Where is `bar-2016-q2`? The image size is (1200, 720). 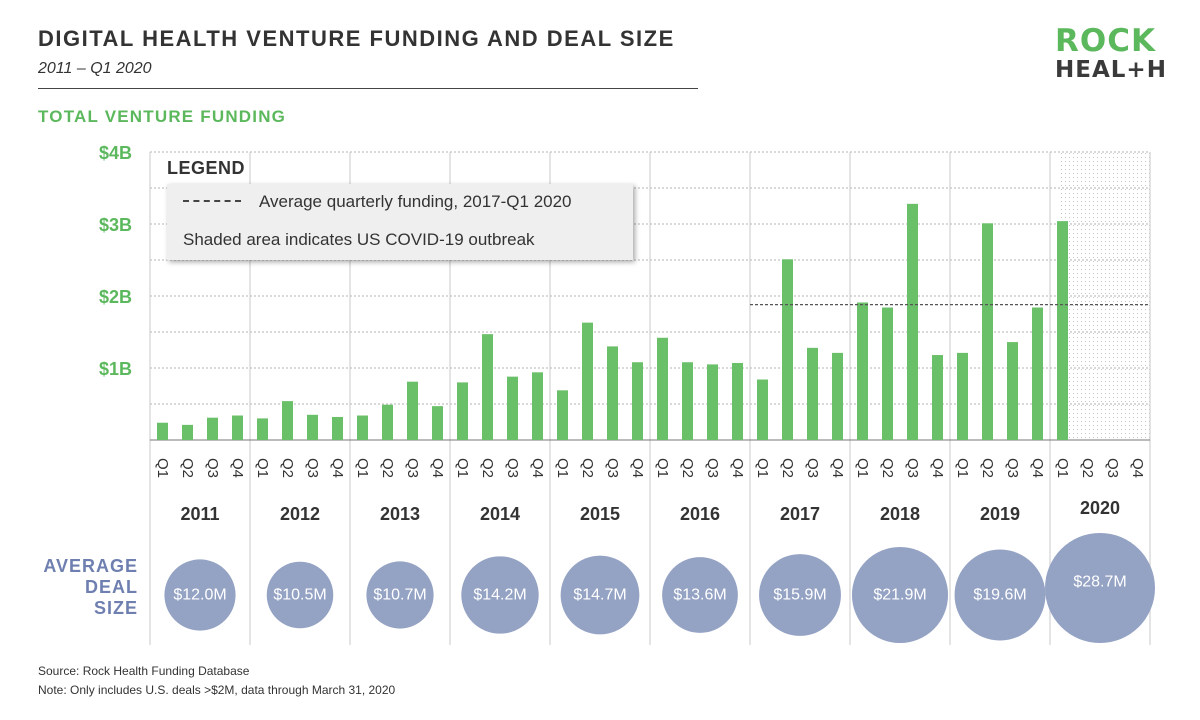 bar-2016-q2 is located at coordinates (687, 401).